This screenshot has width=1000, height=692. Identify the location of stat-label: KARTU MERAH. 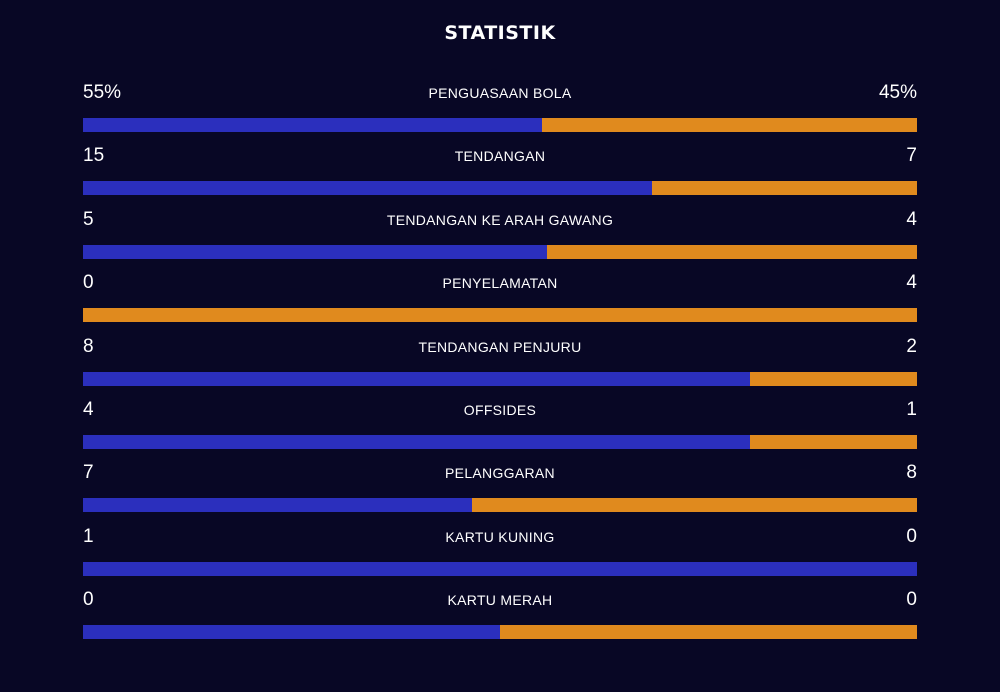
(500, 600).